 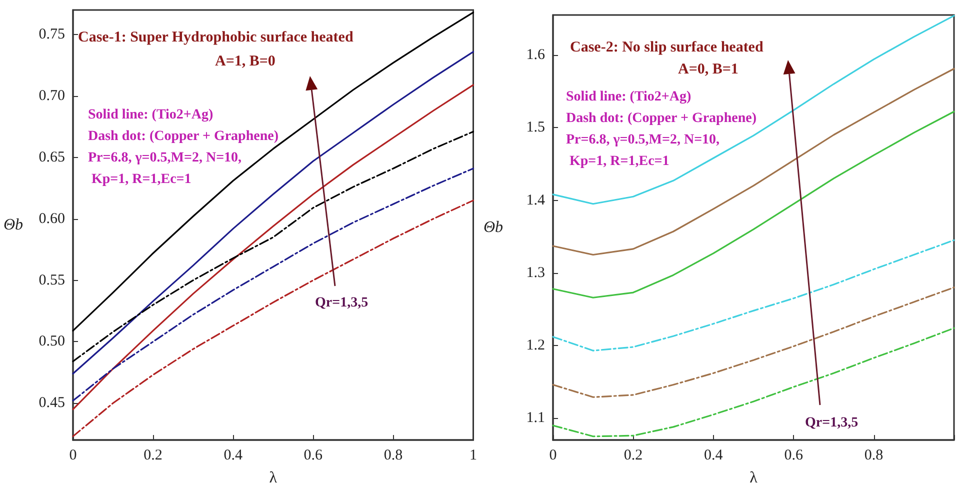 I want to click on y-tick-label: 1.3, so click(x=535, y=272).